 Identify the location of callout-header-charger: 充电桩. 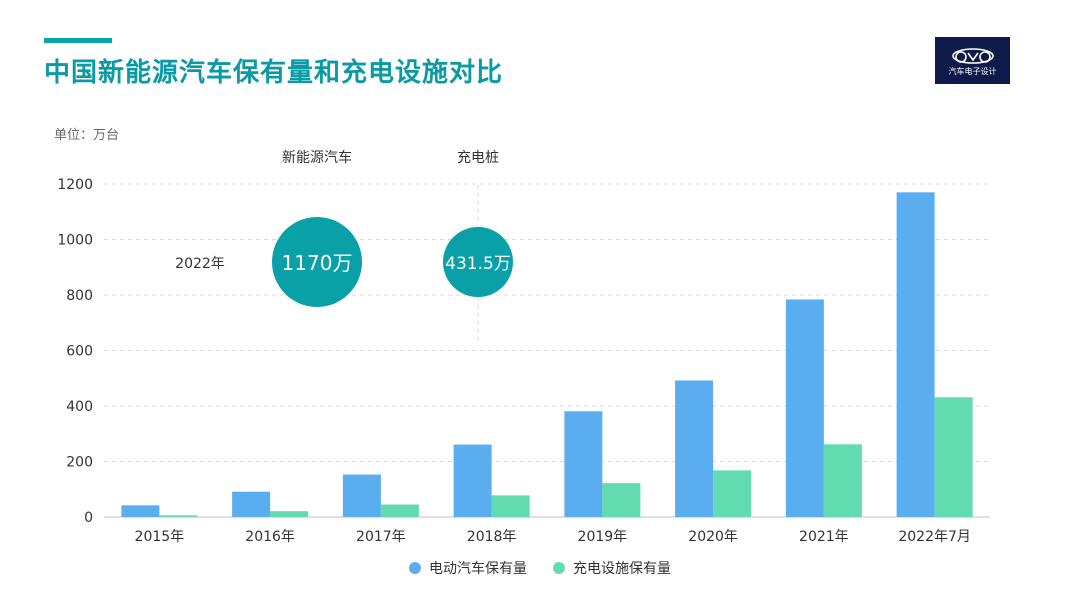
(478, 157).